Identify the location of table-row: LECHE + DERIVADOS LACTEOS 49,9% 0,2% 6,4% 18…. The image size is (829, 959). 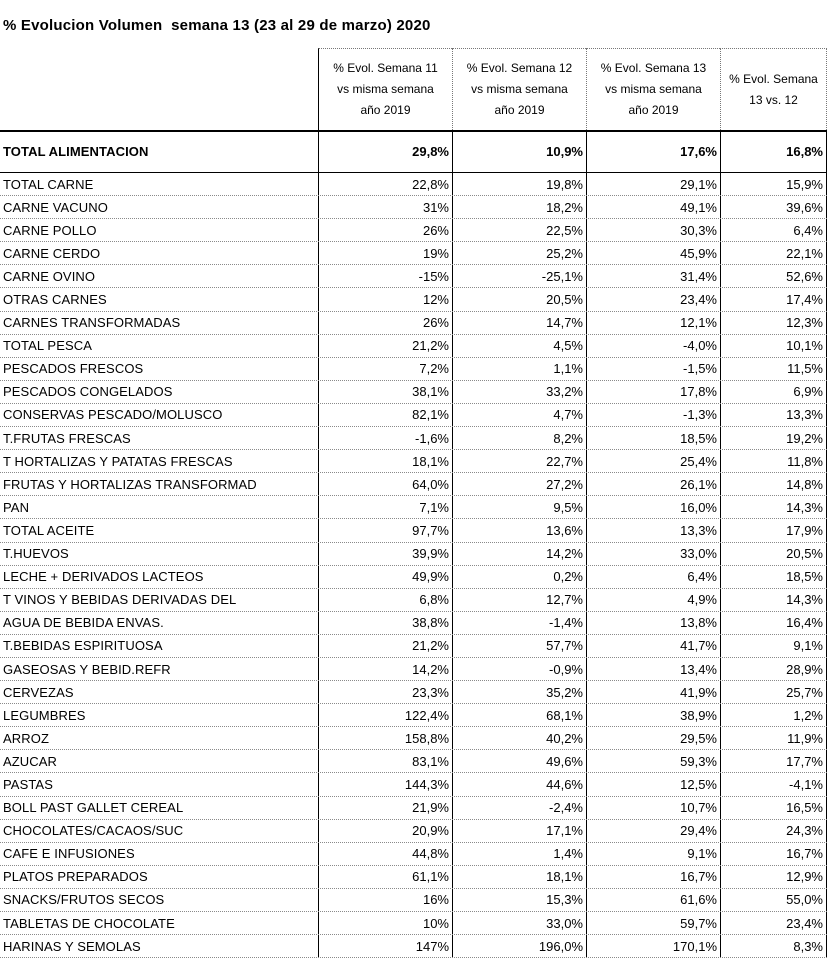
(413, 577).